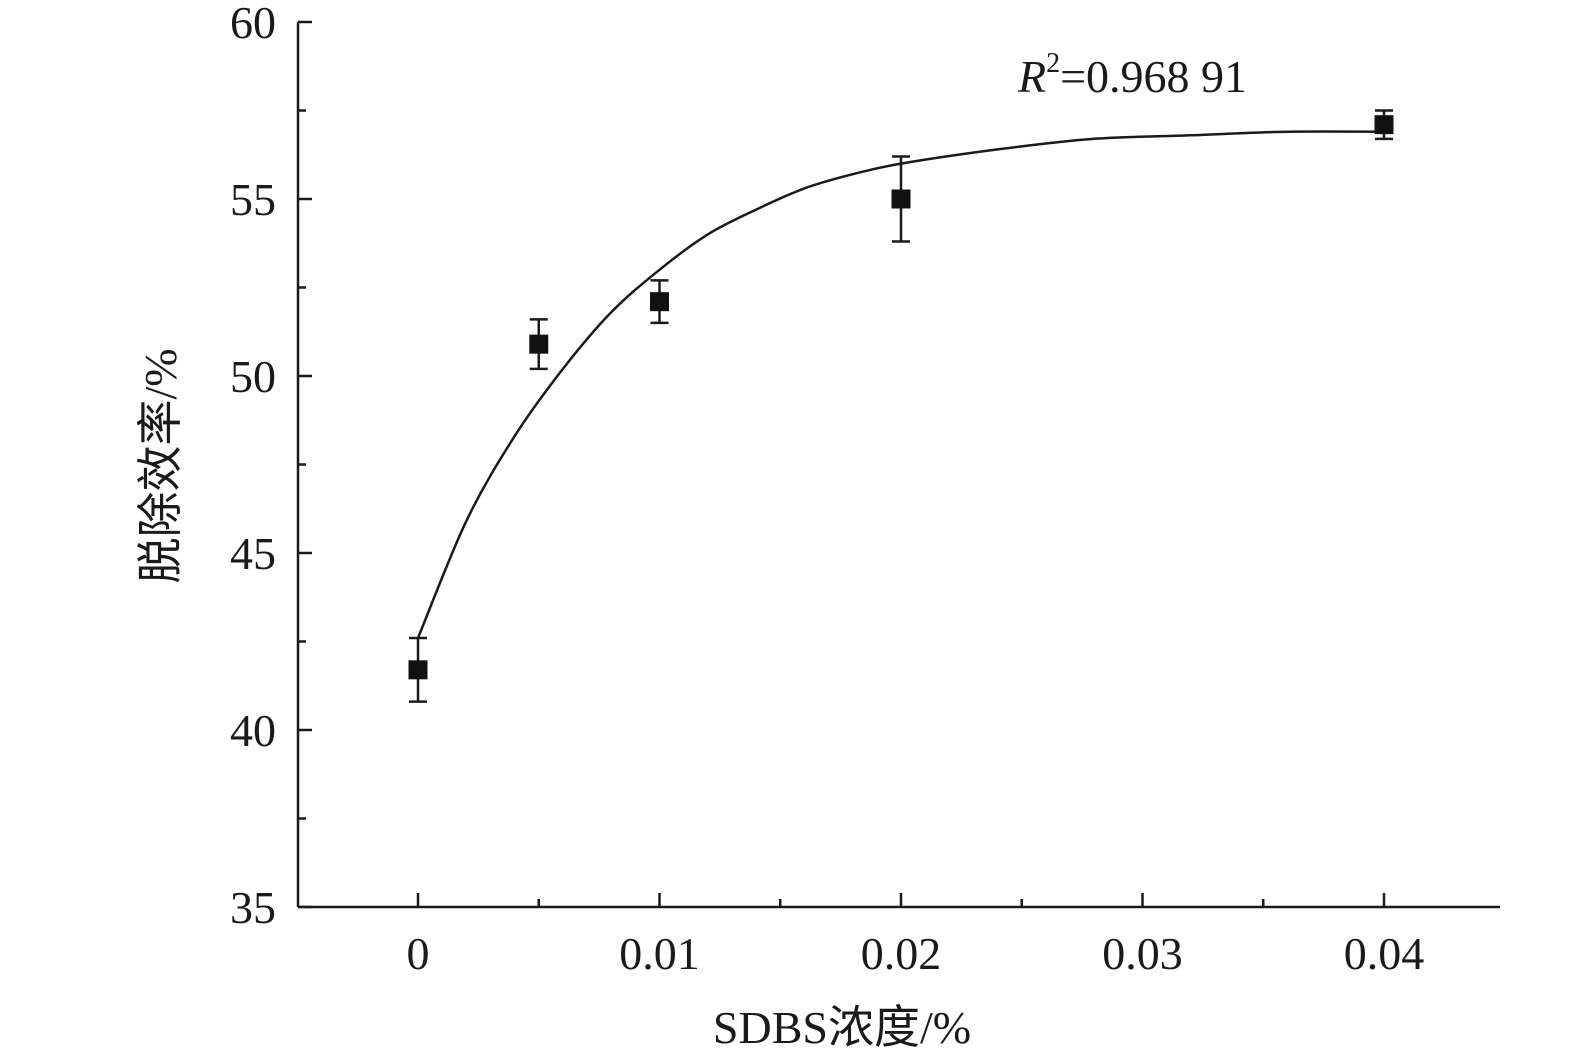 The width and height of the screenshot is (1575, 1063). I want to click on x-tick-label: 0.04, so click(1384, 953).